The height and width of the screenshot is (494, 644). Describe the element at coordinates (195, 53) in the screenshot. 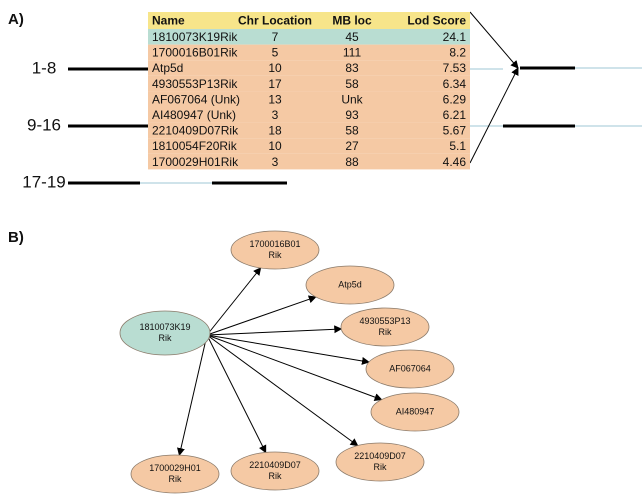

I see `table-cell: 1700016B01Rik` at that location.